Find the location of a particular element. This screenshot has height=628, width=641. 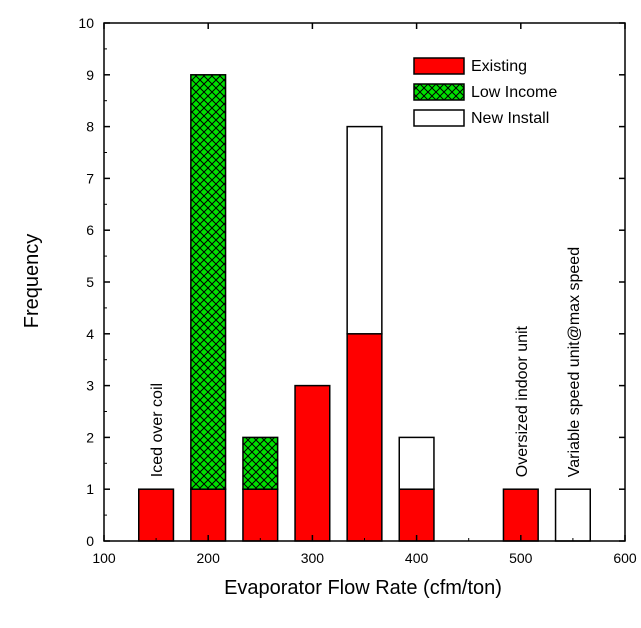

y-tick-label: 1 is located at coordinates (90, 489).